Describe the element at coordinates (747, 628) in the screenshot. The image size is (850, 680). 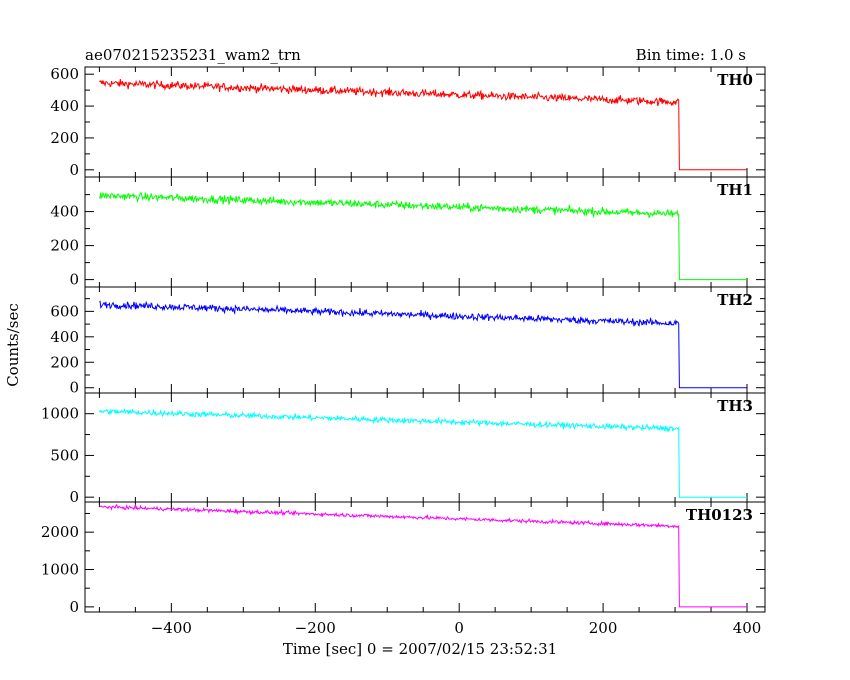
I see `x-tick-label: 400` at that location.